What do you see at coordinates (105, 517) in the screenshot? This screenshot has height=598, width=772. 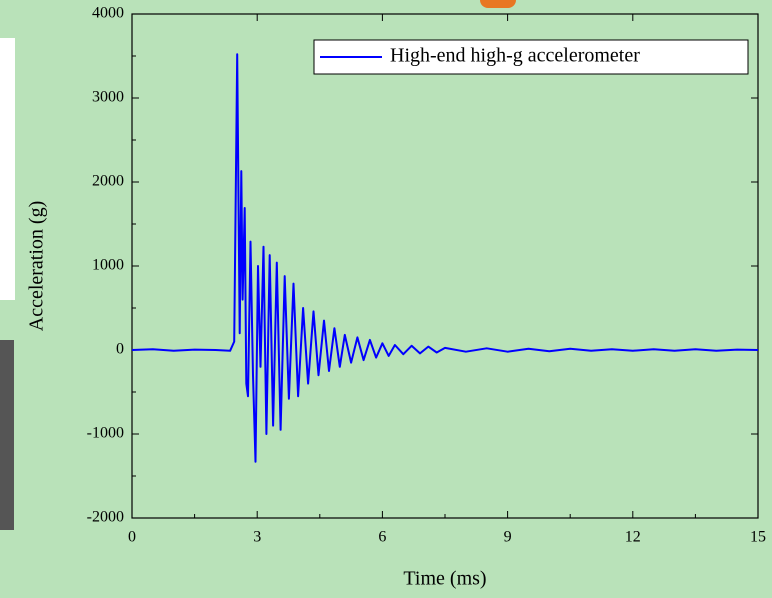 I see `y-tick-label: -2000` at bounding box center [105, 517].